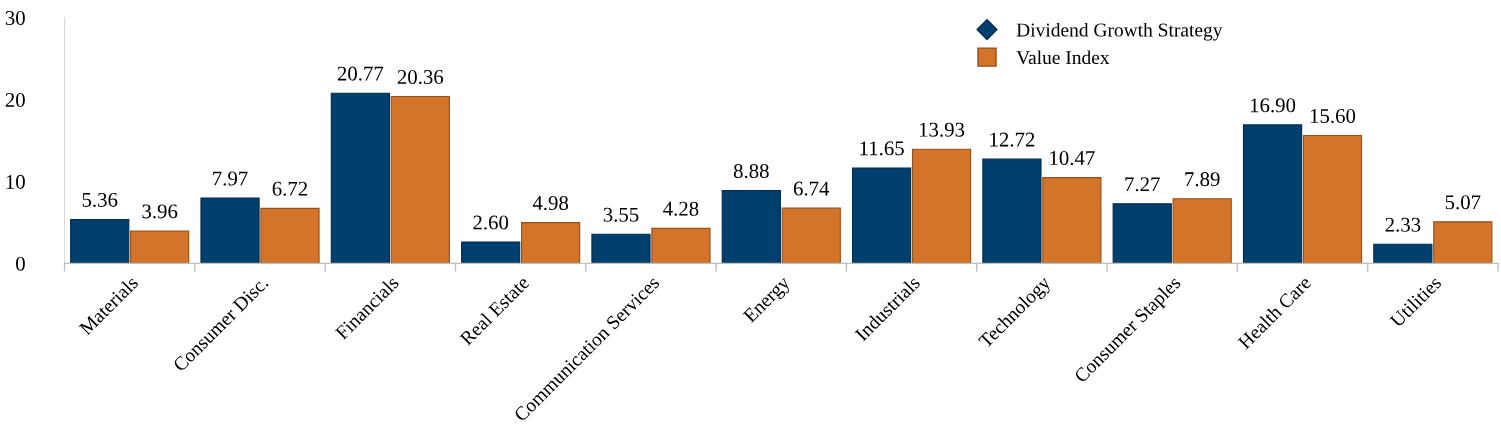 This screenshot has height=439, width=1501. I want to click on legend-label: Value Index, so click(1063, 57).